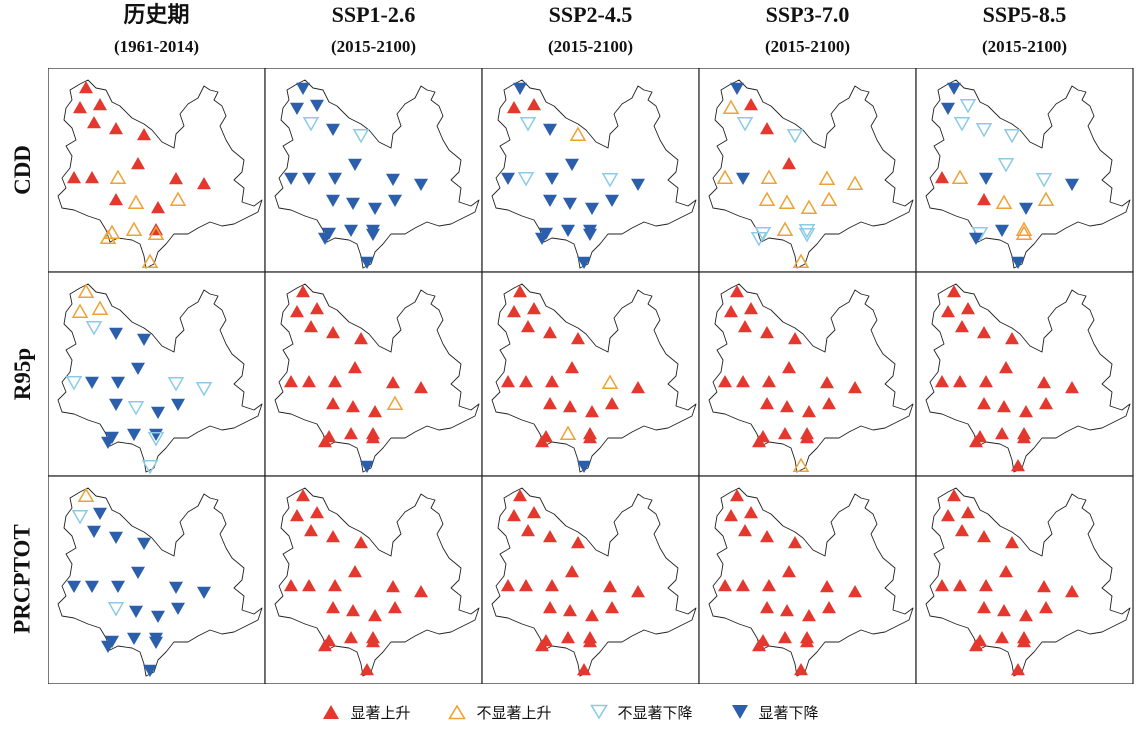  Describe the element at coordinates (590, 14) in the screenshot. I see `column-title: SSP2-4.5` at that location.